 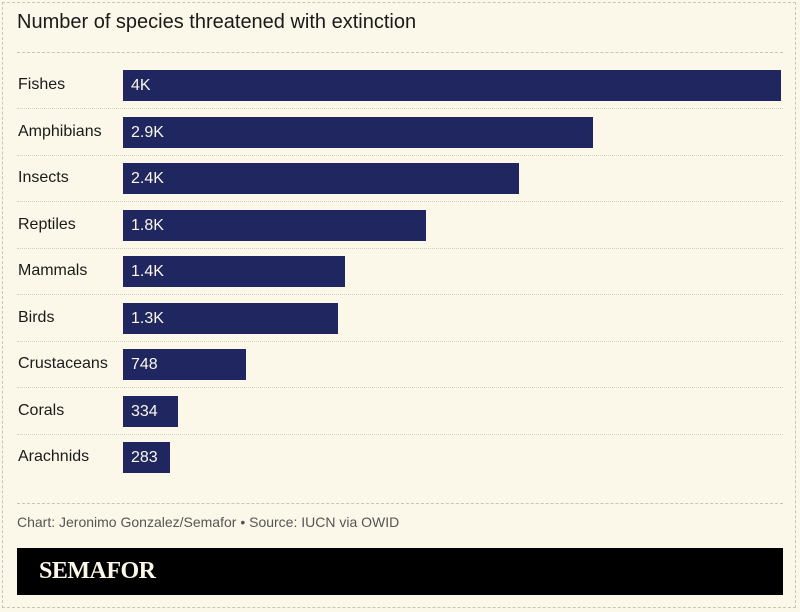 I want to click on category-label: Fishes, so click(x=42, y=84).